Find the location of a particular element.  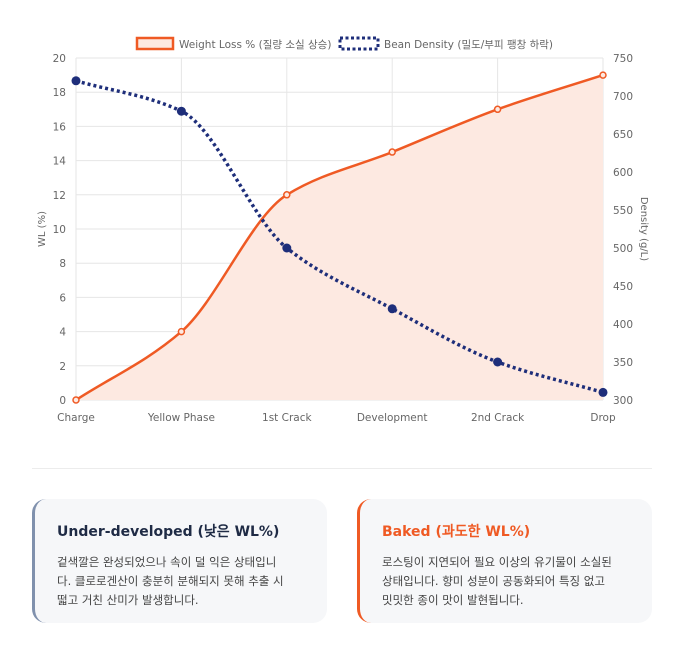

x-tick-label: Drop is located at coordinates (603, 418).